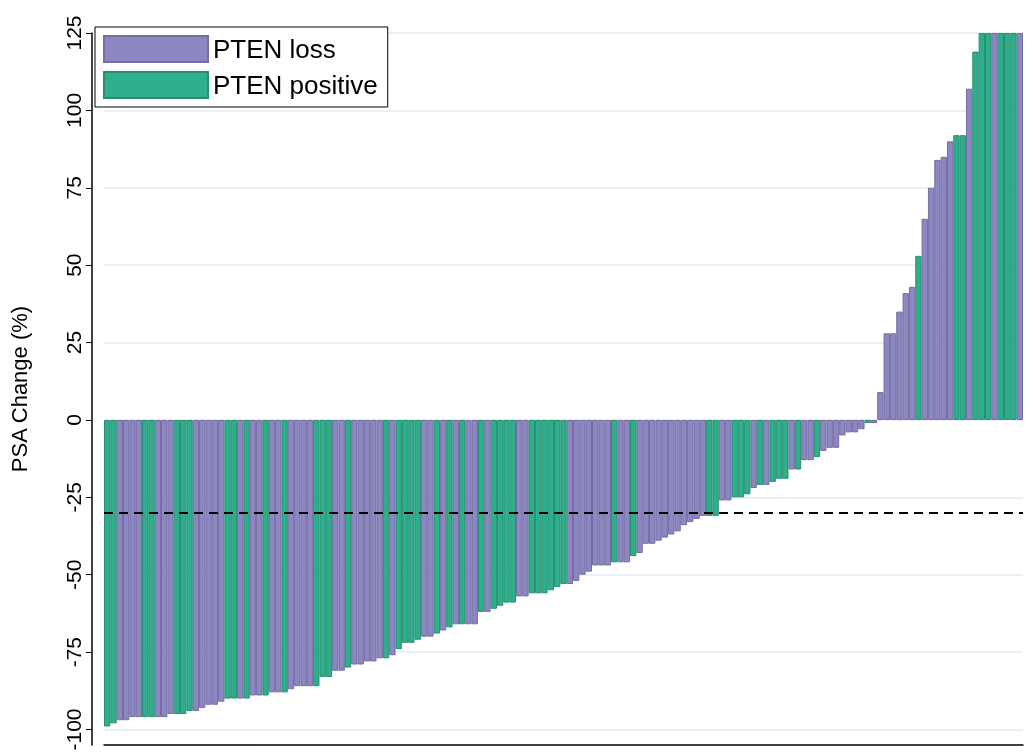  What do you see at coordinates (73, 420) in the screenshot?
I see `y-tick-label: 0` at bounding box center [73, 420].